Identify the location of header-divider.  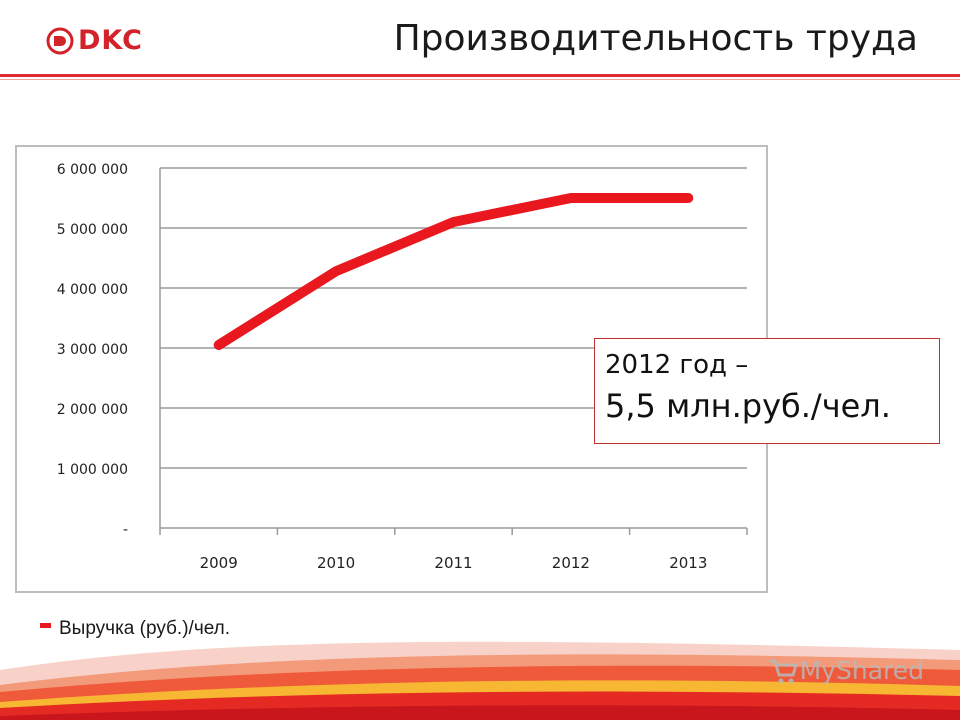
(480, 75).